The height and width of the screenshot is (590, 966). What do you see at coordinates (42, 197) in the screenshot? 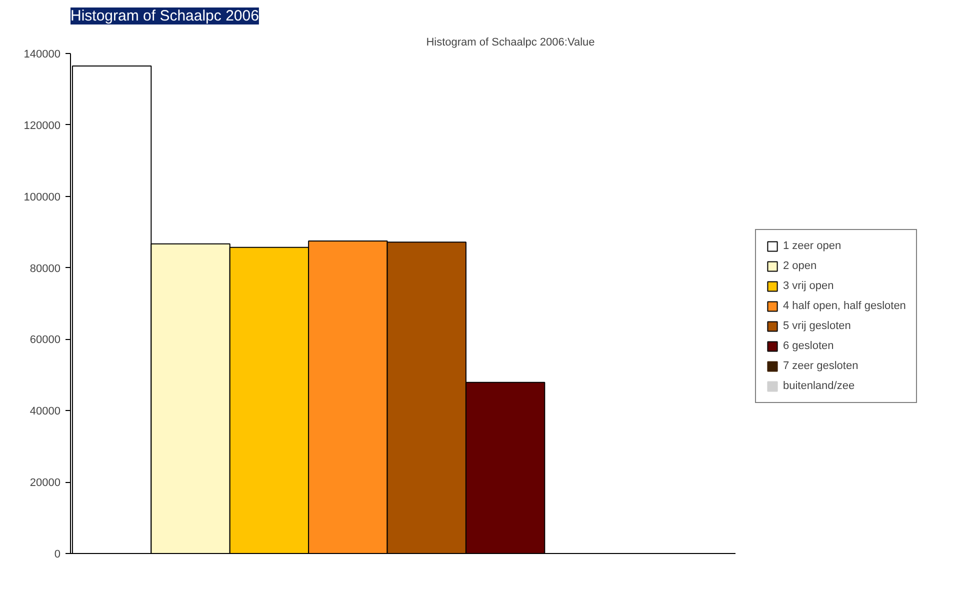
I see `y-tick-label: 100000` at bounding box center [42, 197].